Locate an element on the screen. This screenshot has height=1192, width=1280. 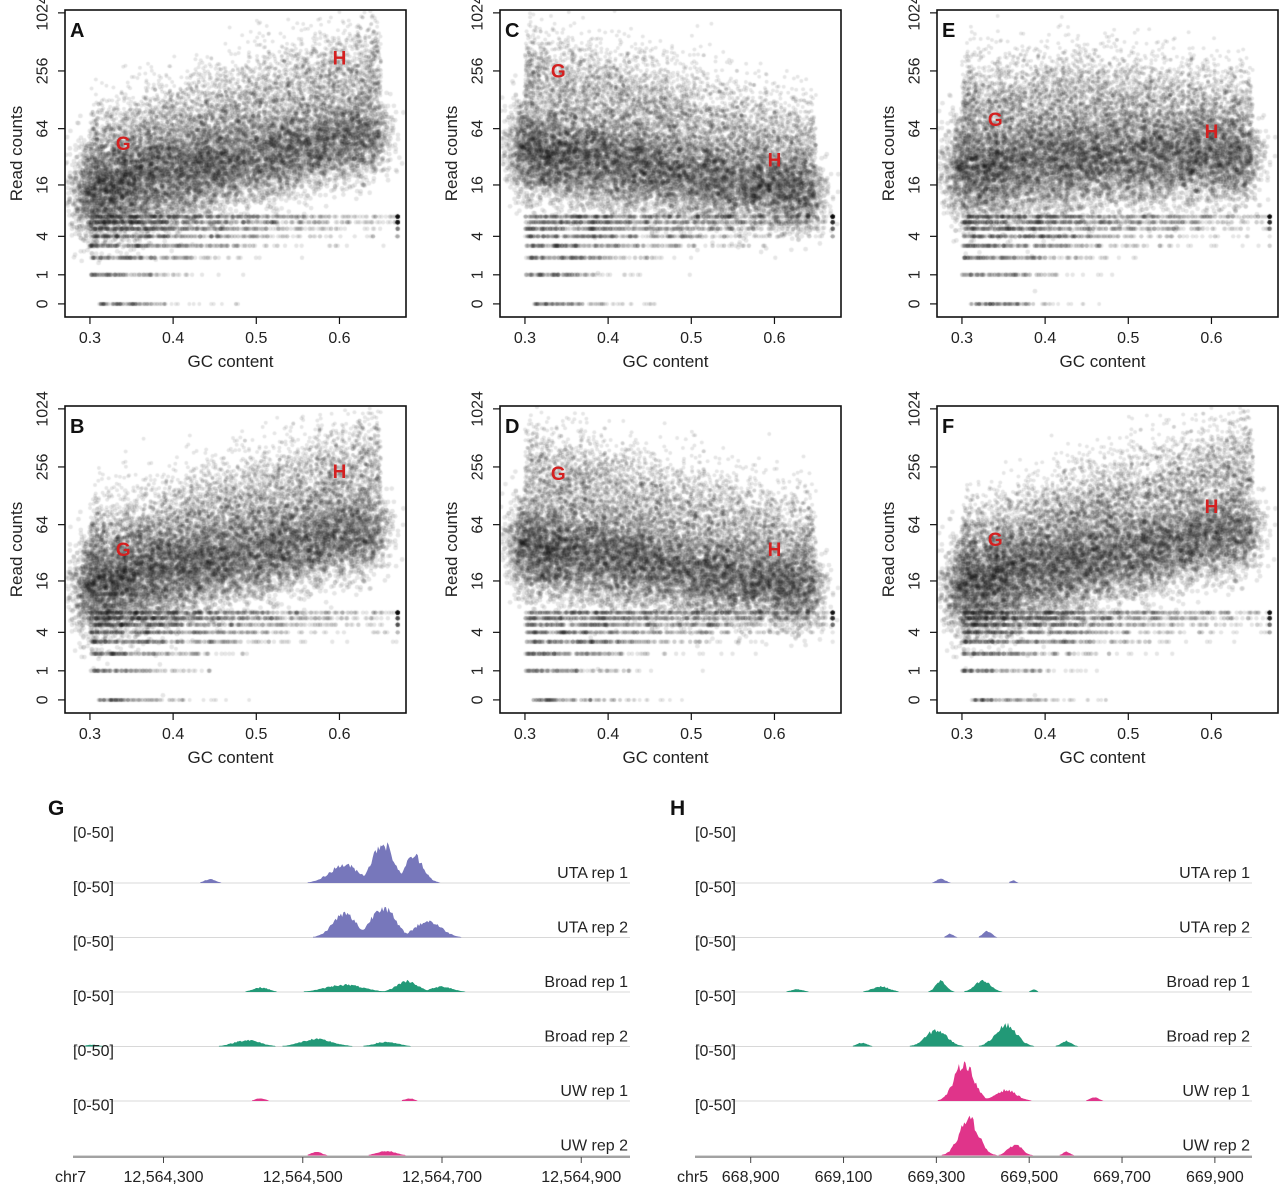
coordinate-tick-label: 12,564,500 is located at coordinates (303, 1177).